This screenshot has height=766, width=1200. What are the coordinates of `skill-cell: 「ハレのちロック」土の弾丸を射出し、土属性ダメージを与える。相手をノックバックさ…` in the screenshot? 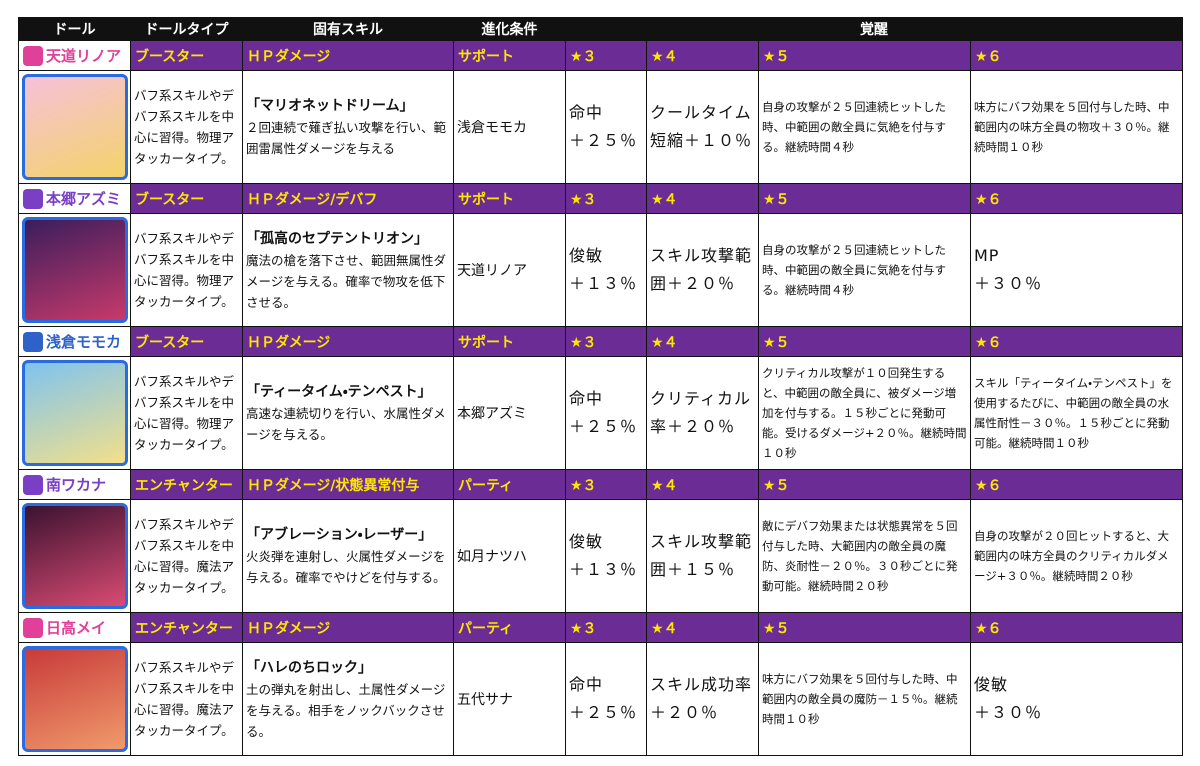 It's located at (348, 699).